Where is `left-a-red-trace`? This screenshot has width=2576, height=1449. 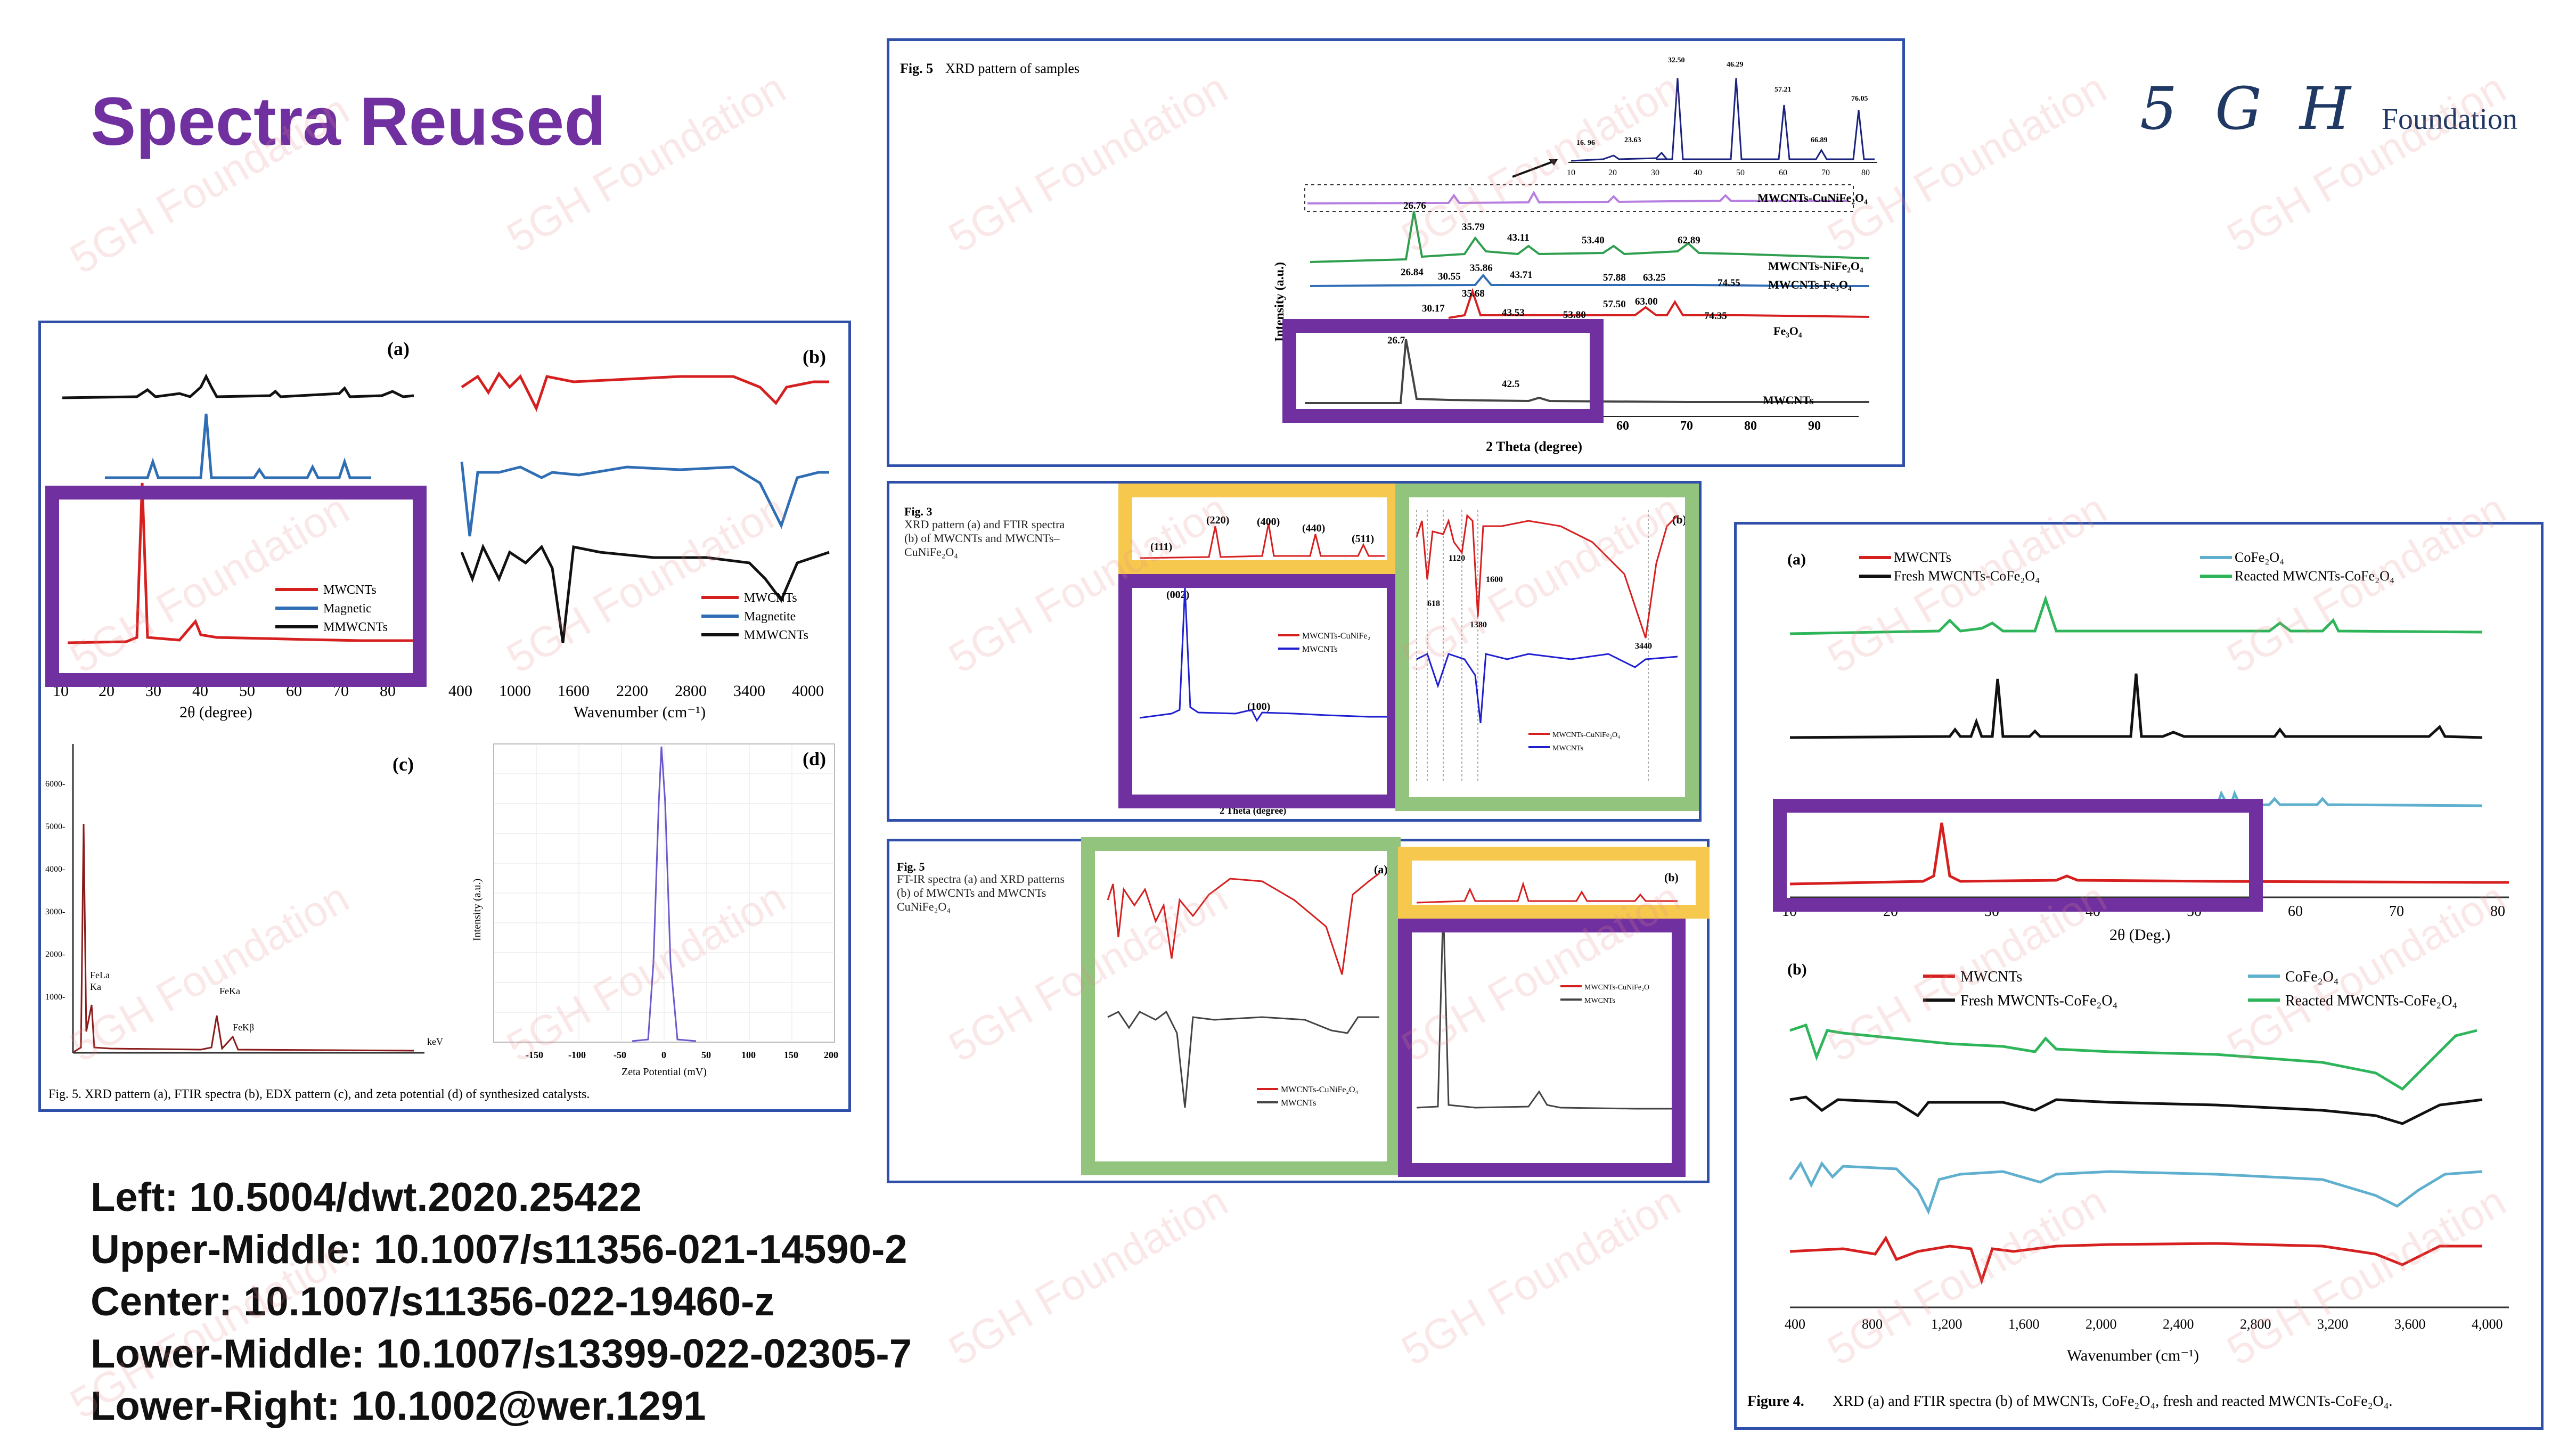
left-a-red-trace is located at coordinates (241, 563).